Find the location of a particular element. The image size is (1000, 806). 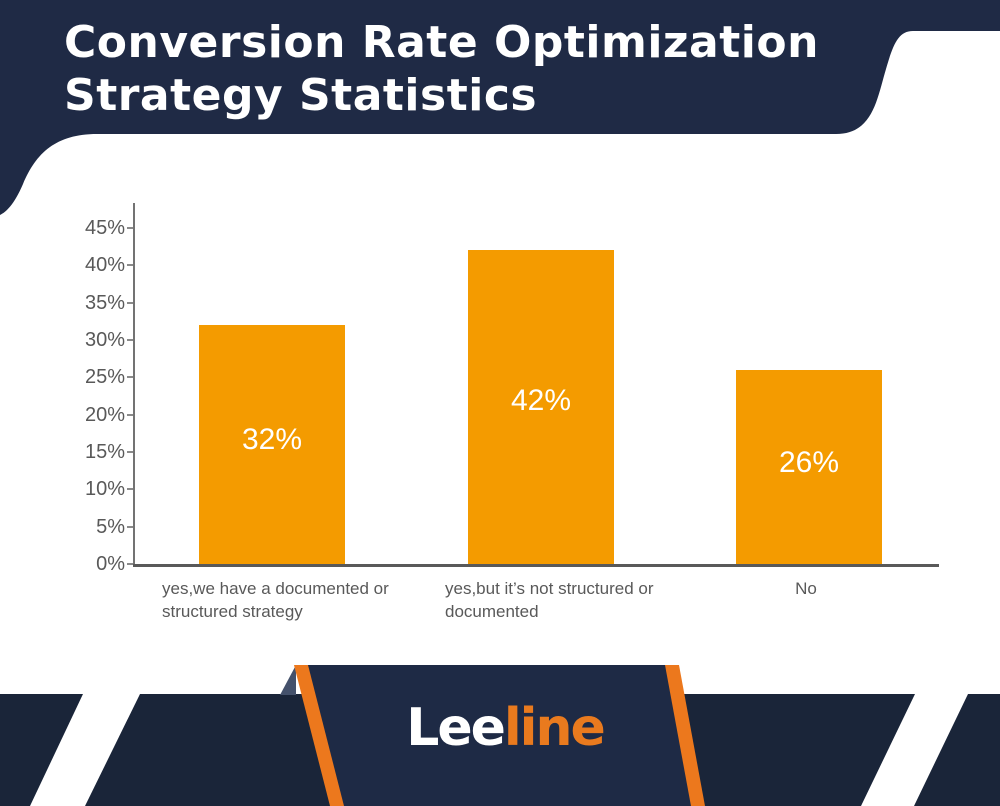

page-title-line1: Conversion Rate Optimization is located at coordinates (441, 42).